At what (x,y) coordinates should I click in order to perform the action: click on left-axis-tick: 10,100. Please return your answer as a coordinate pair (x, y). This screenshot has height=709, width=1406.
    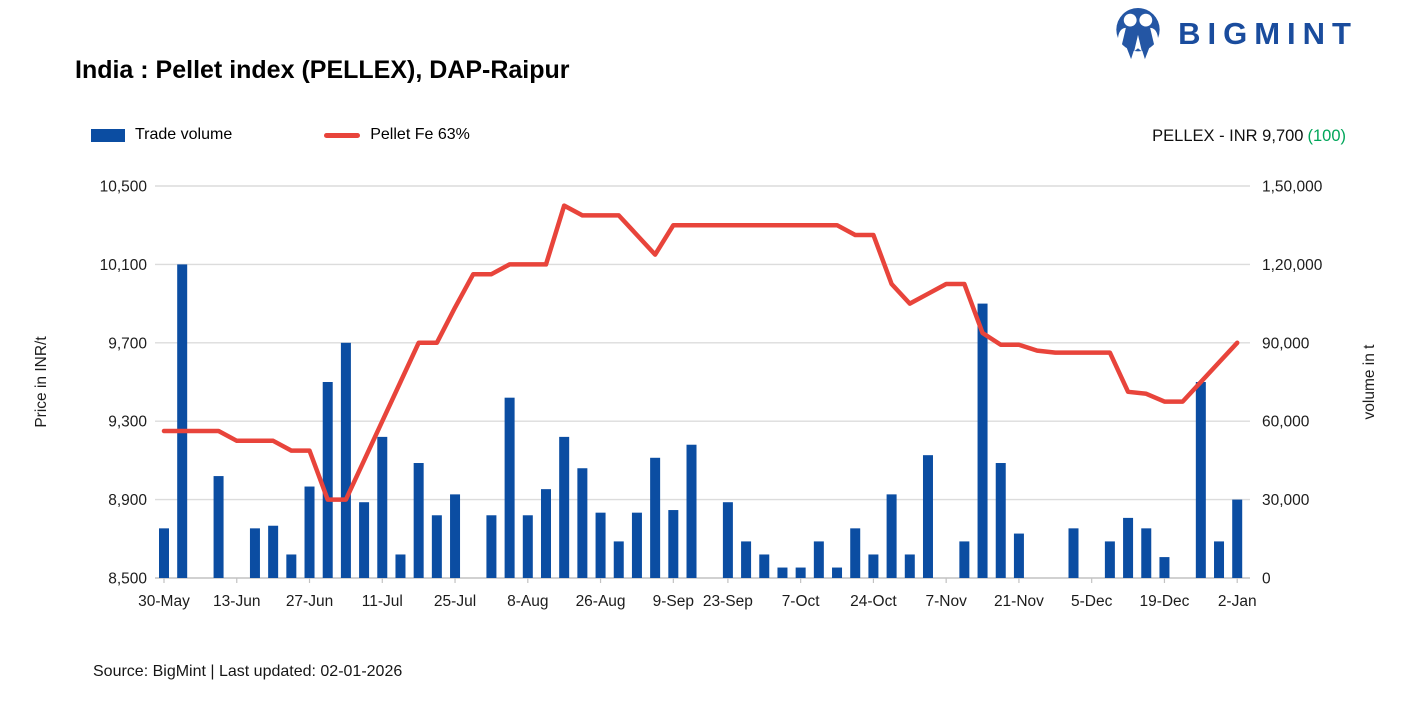
    Looking at the image, I should click on (124, 265).